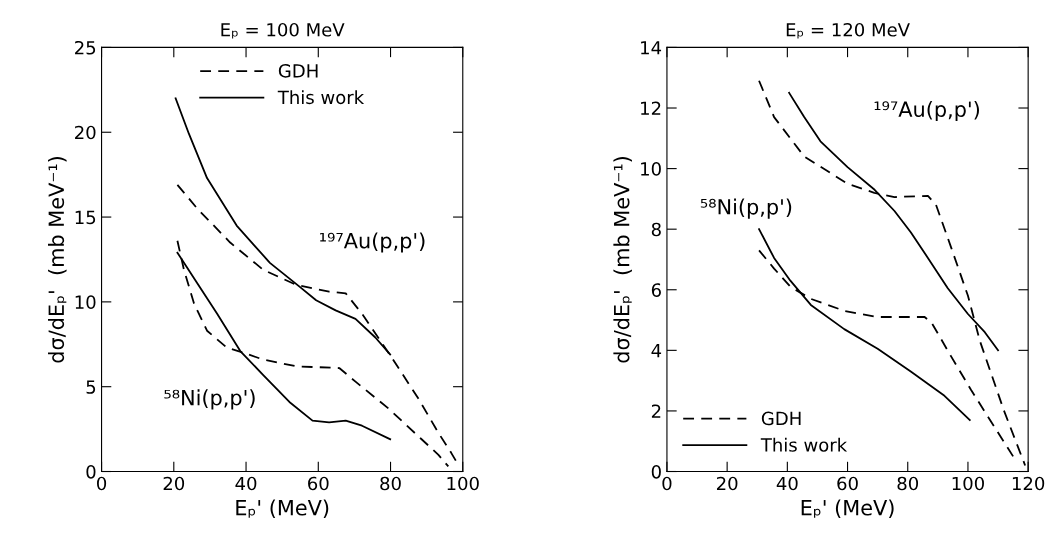 This screenshot has height=558, width=1047. I want to click on y-tick-label: 2, so click(656, 411).